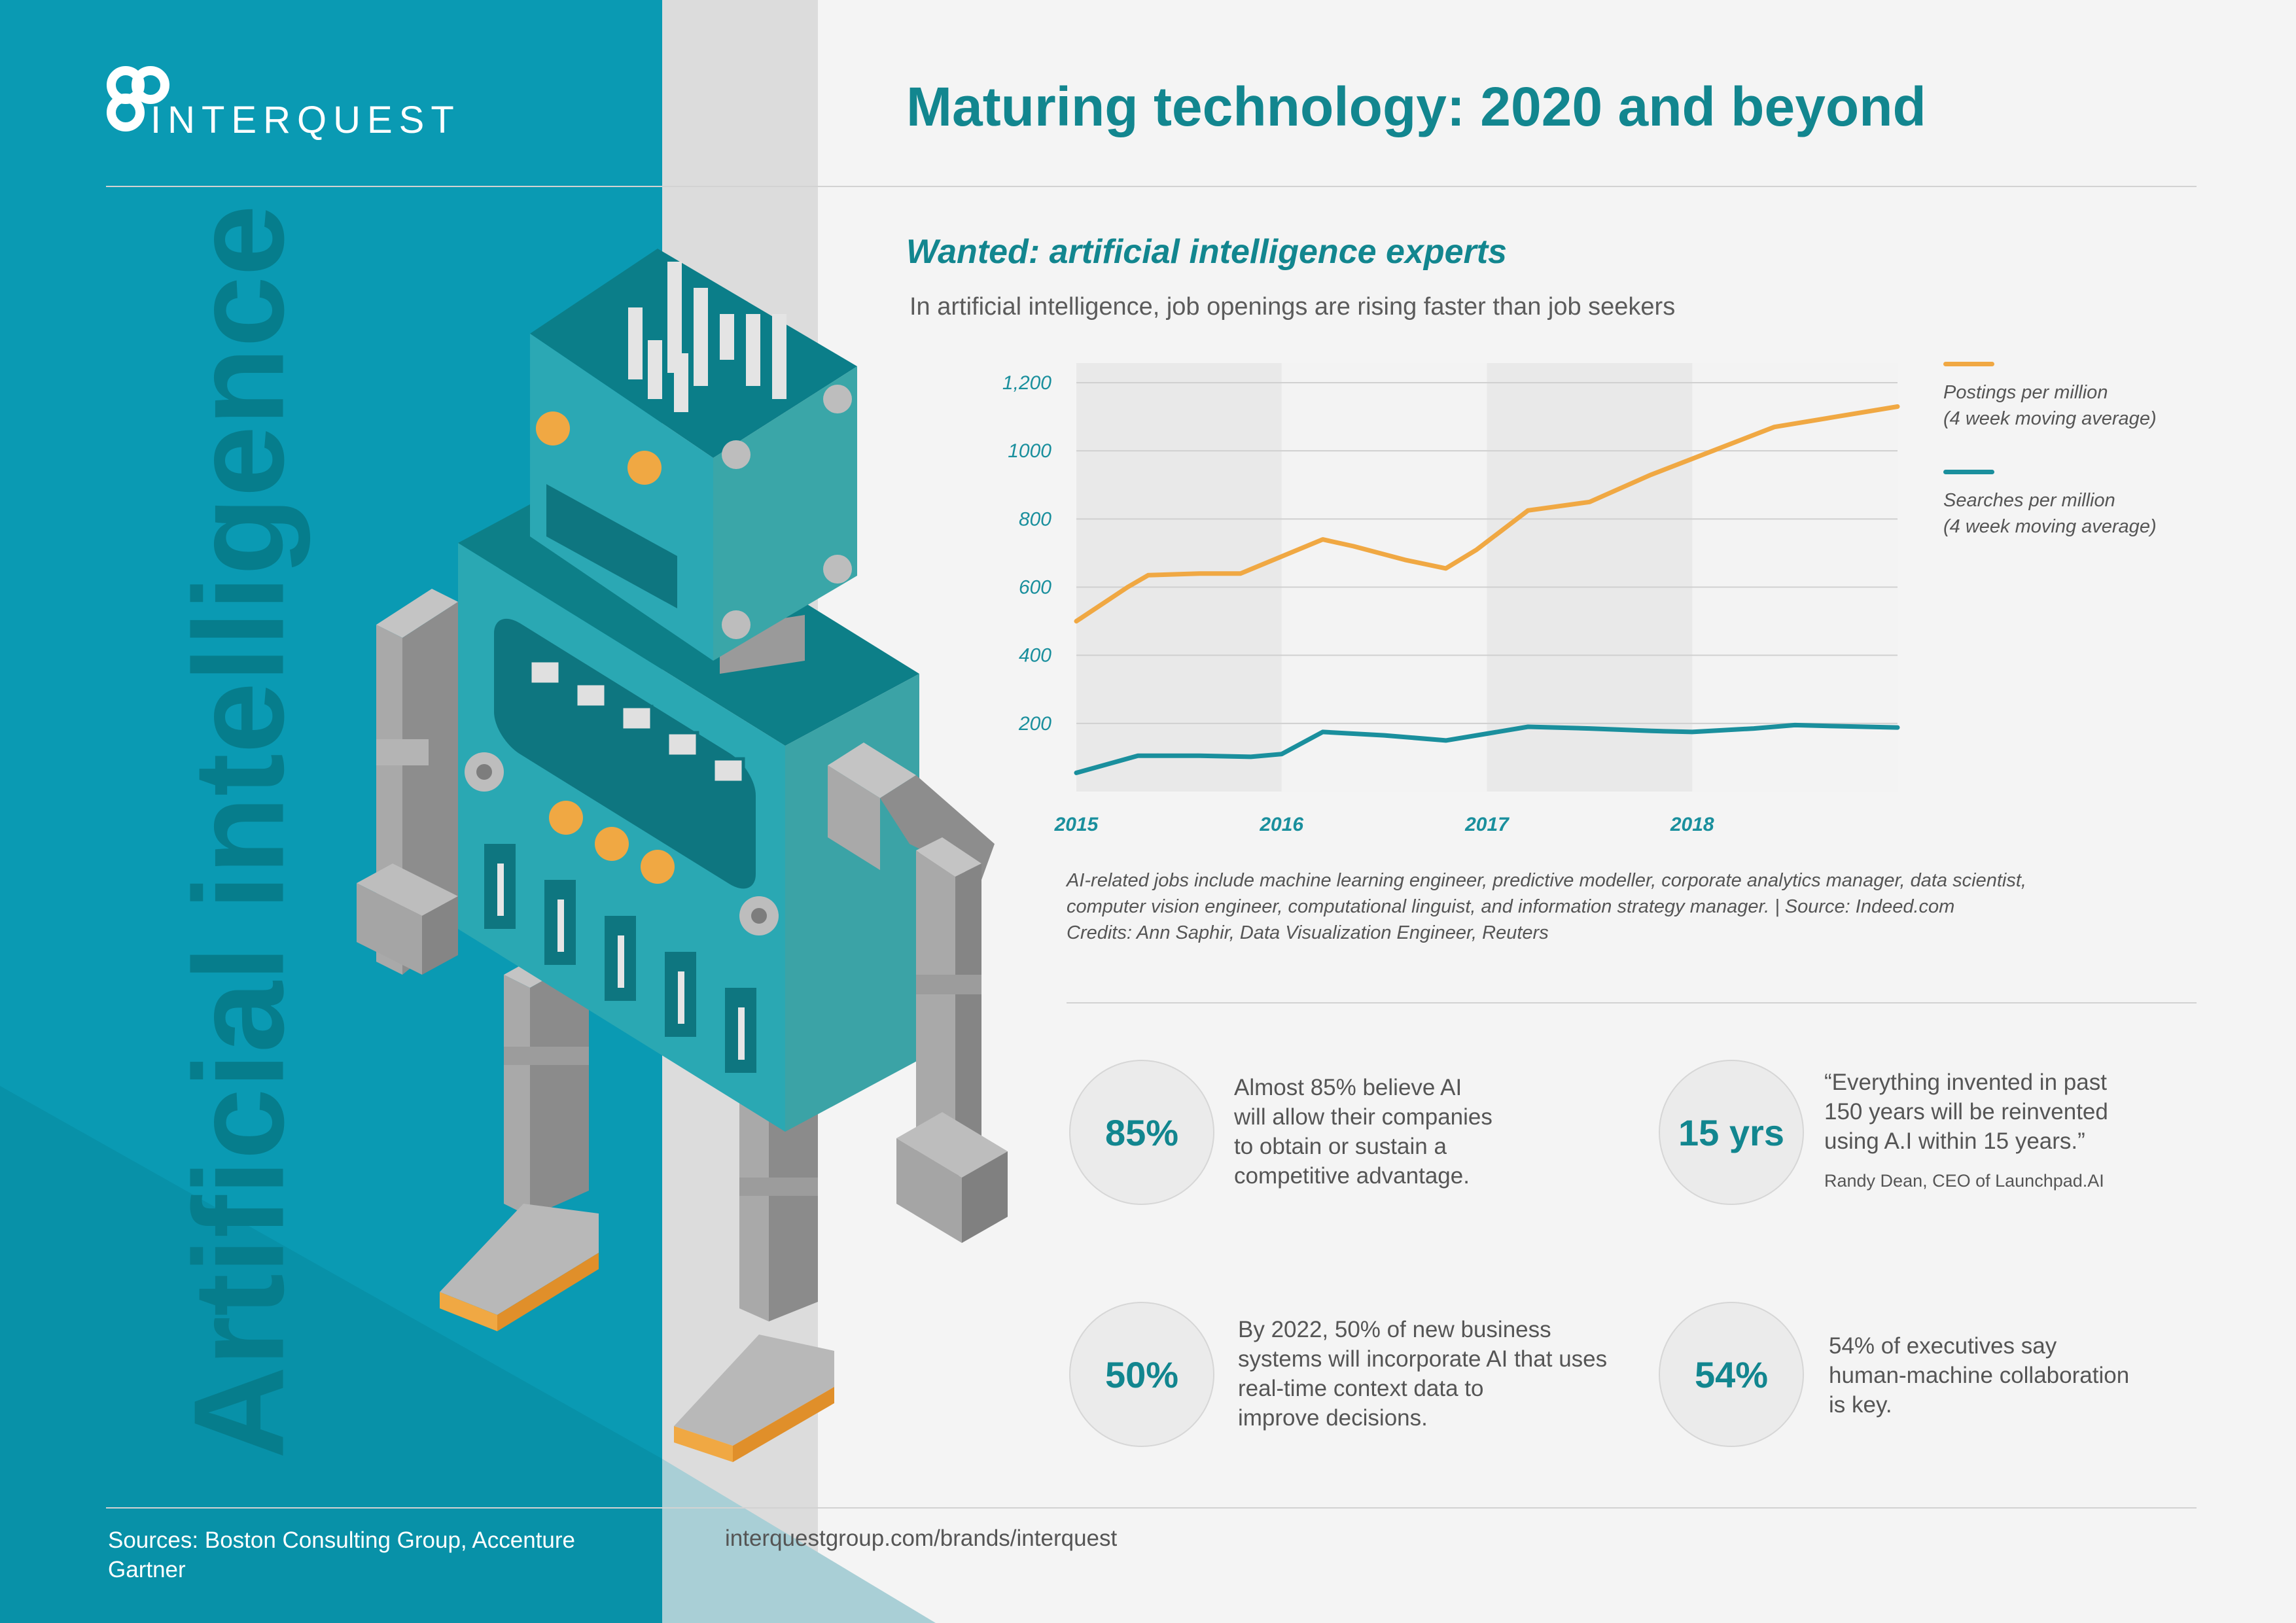 The image size is (2296, 1623). What do you see at coordinates (1964, 1181) in the screenshot?
I see `quote-attribution: Randy Dean, CEO of Launchpad.AI` at bounding box center [1964, 1181].